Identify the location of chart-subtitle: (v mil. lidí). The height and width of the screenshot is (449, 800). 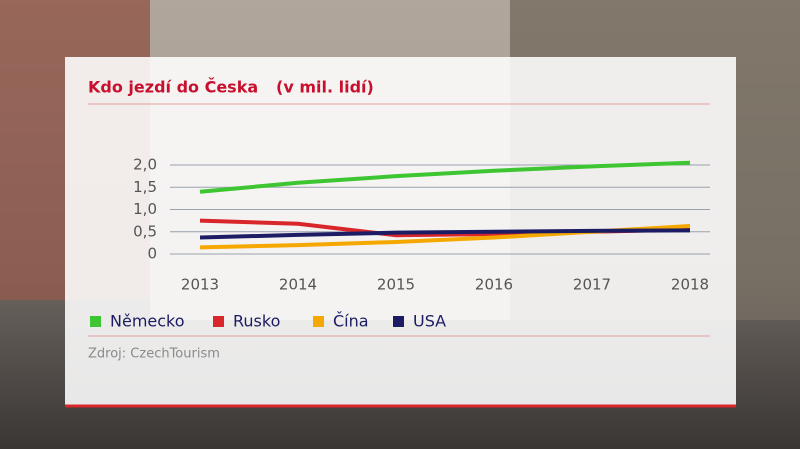
(325, 87).